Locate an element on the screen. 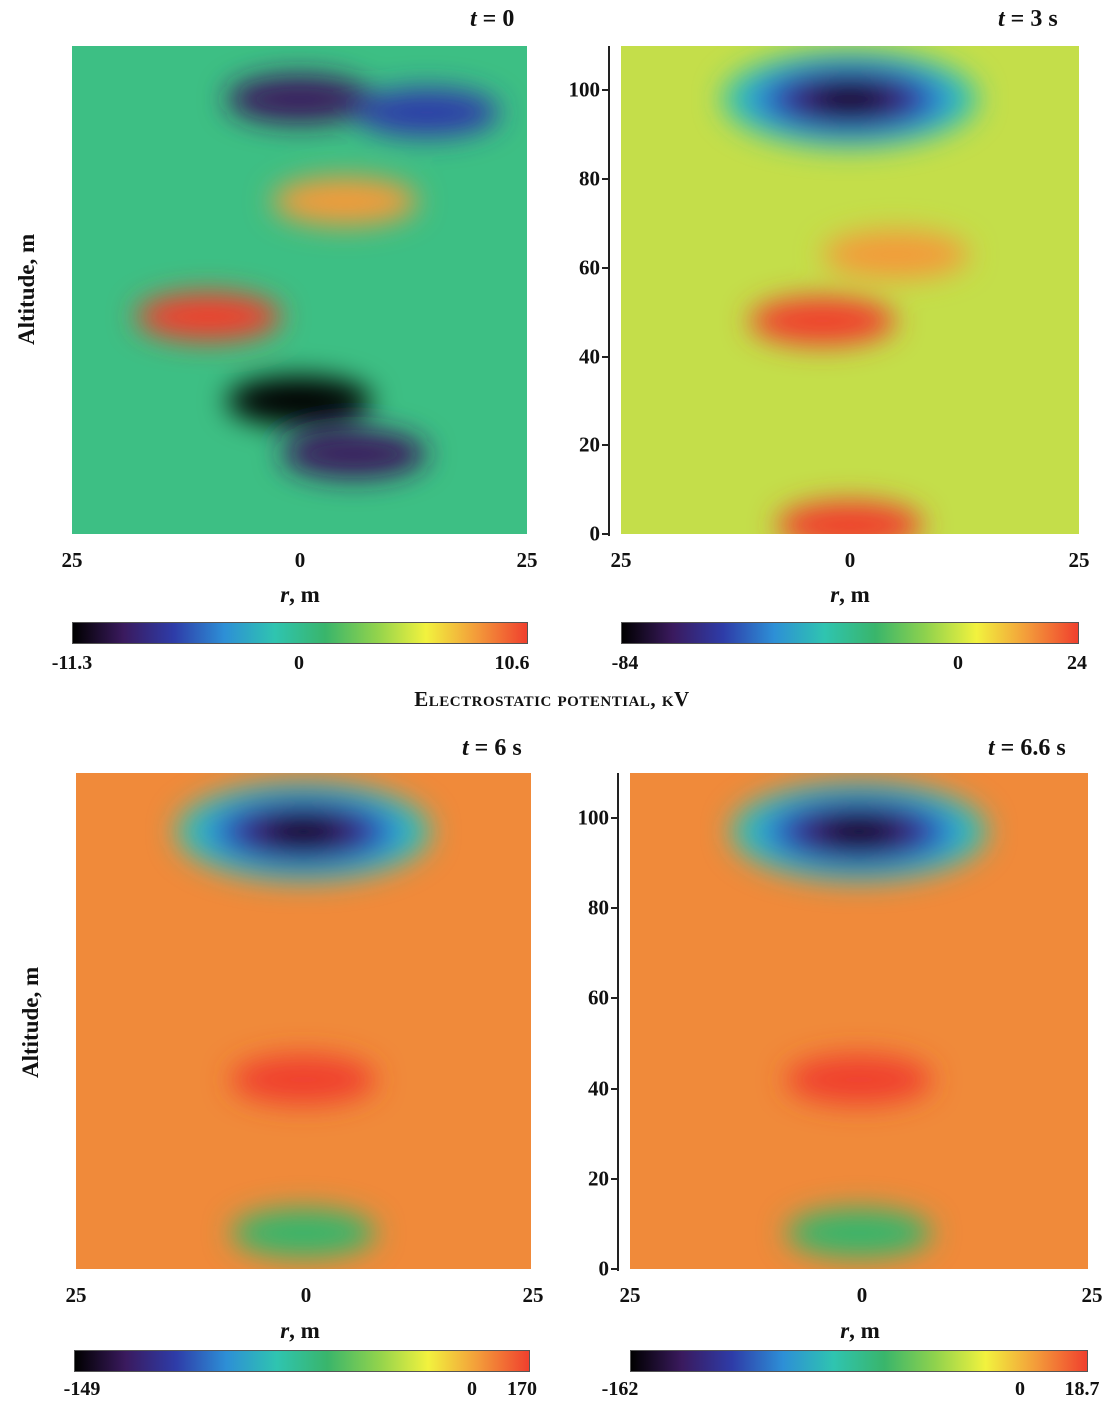 The height and width of the screenshot is (1401, 1111). colorbar-max-label: 18.7 is located at coordinates (1082, 1389).